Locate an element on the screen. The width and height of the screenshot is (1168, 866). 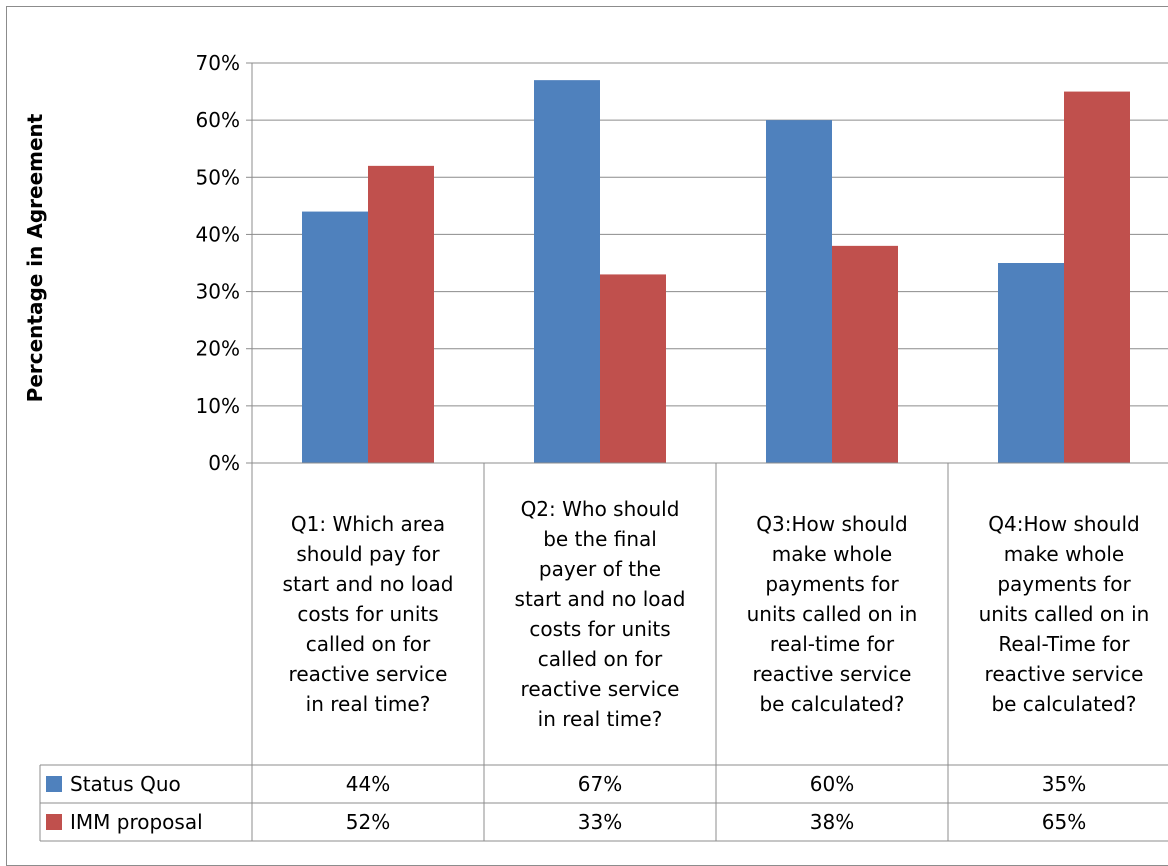
data-table-value: 60% is located at coordinates (832, 784).